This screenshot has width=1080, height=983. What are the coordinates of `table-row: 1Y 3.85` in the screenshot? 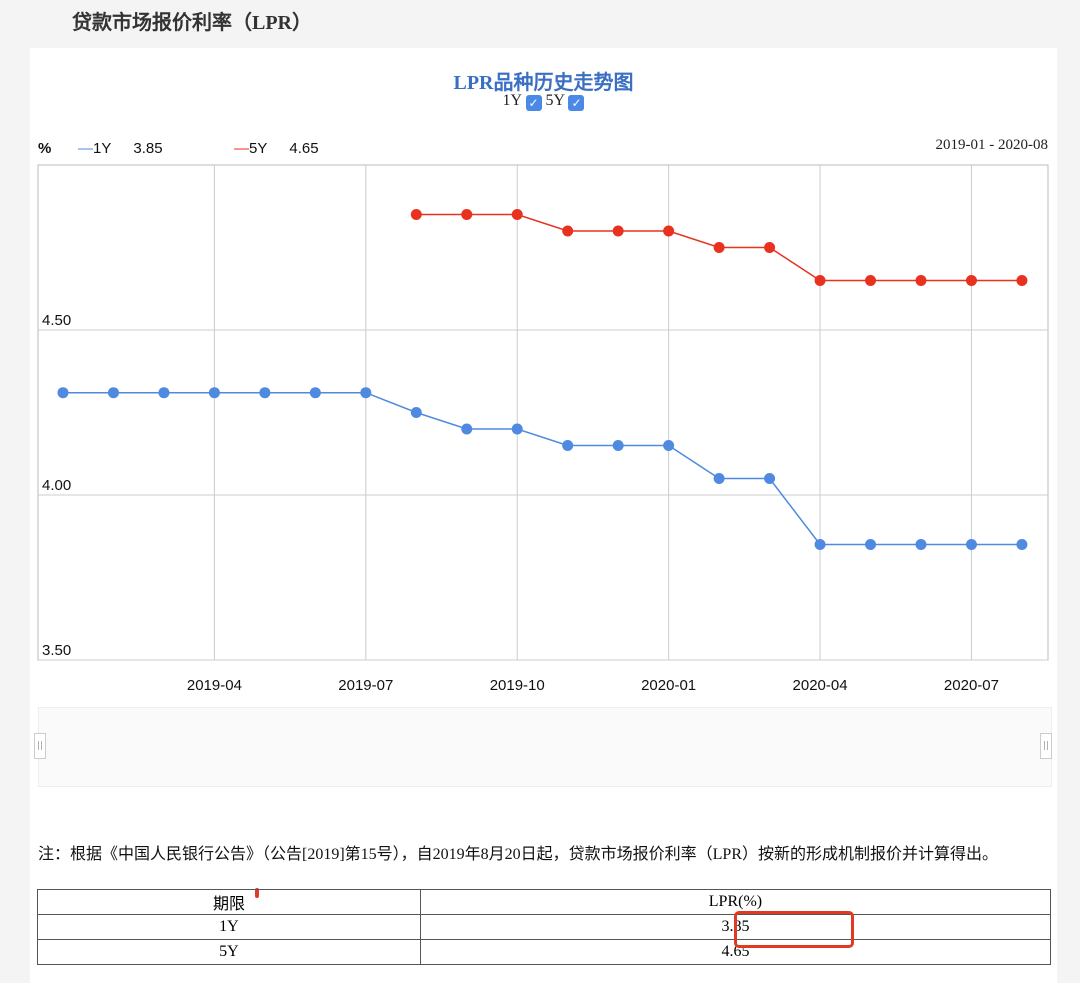 It's located at (544, 927).